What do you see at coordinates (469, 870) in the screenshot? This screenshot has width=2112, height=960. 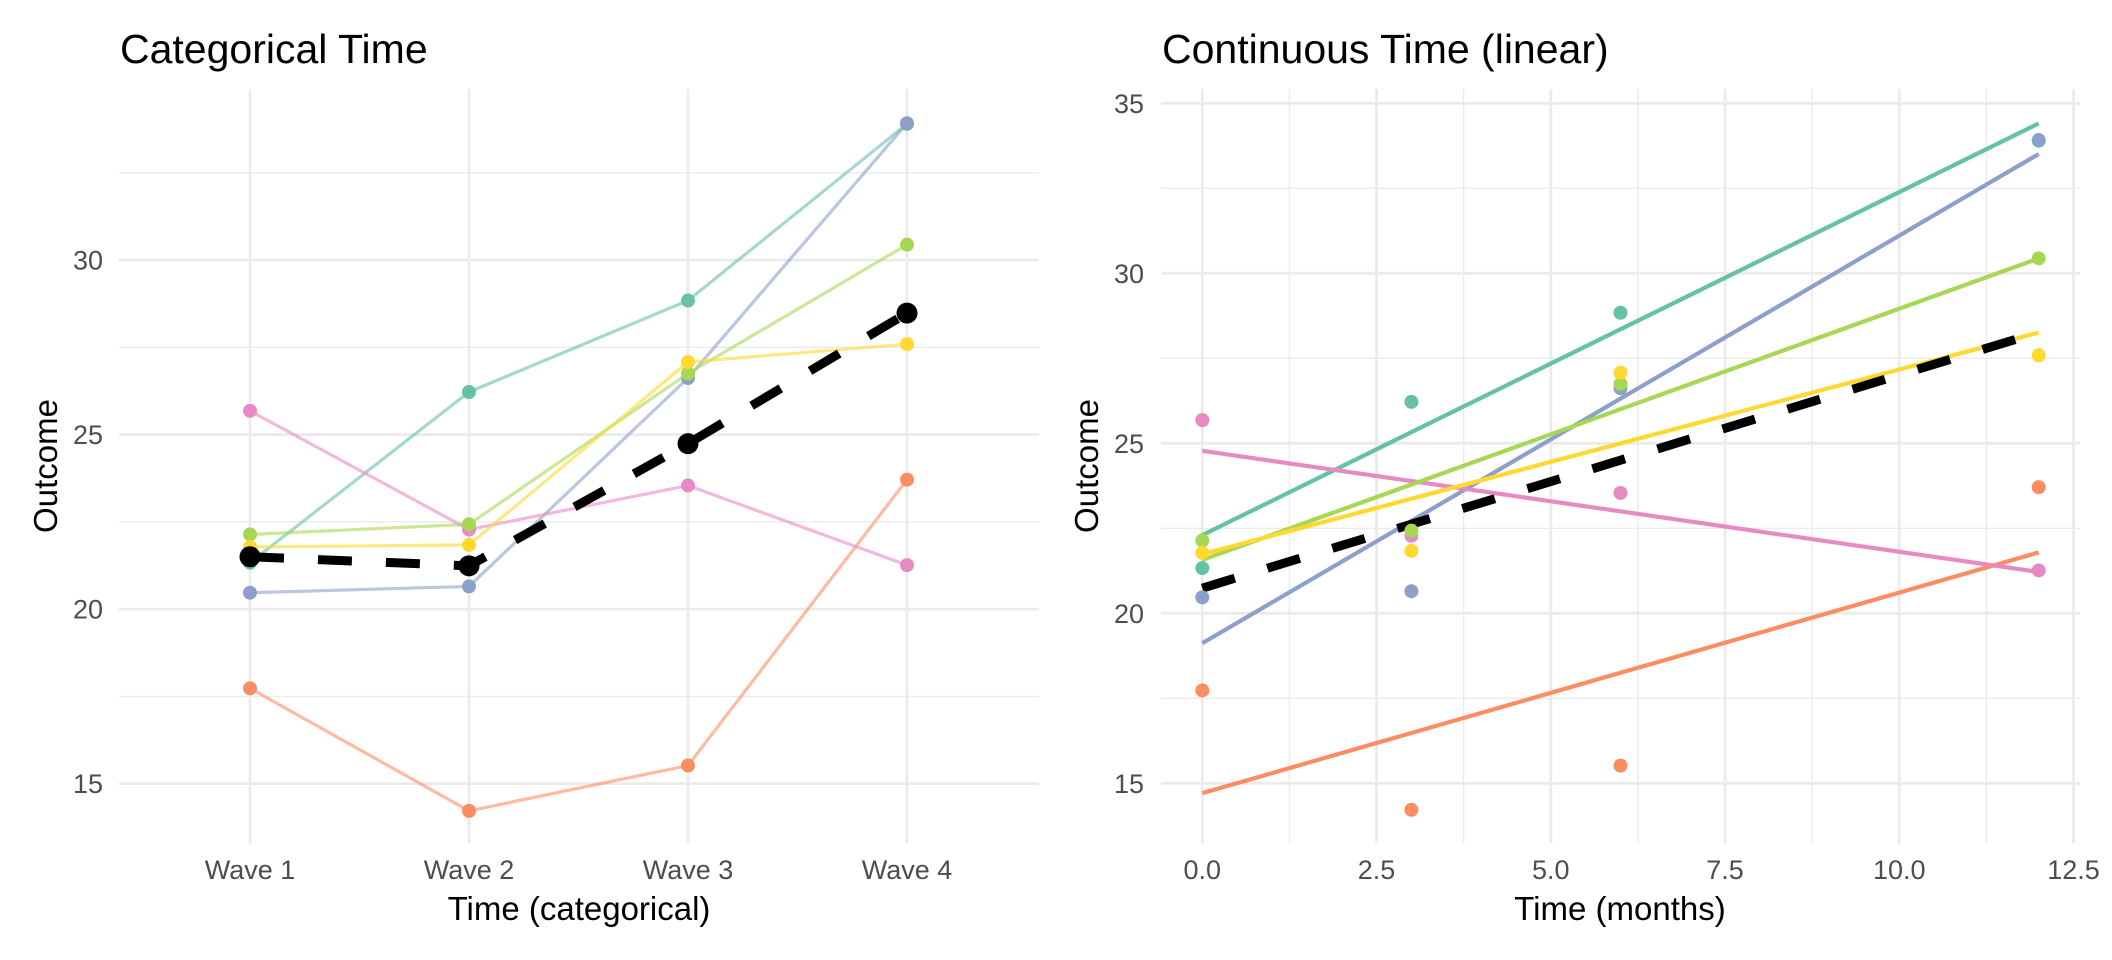 I see `x-tick-label-wave-2: Wave 2` at bounding box center [469, 870].